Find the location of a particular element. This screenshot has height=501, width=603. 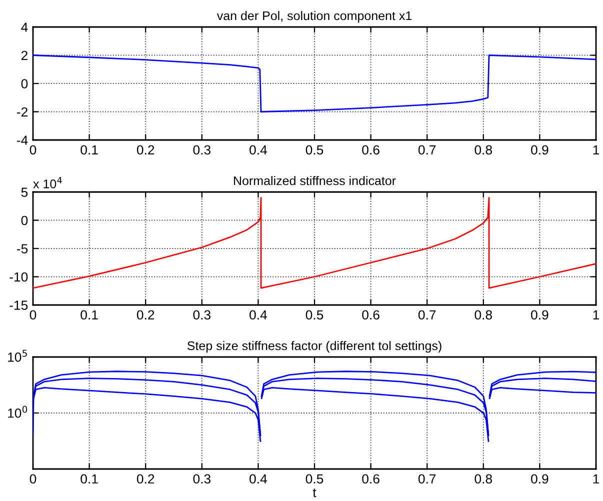

y-tick-label: -5 is located at coordinates (22, 249).